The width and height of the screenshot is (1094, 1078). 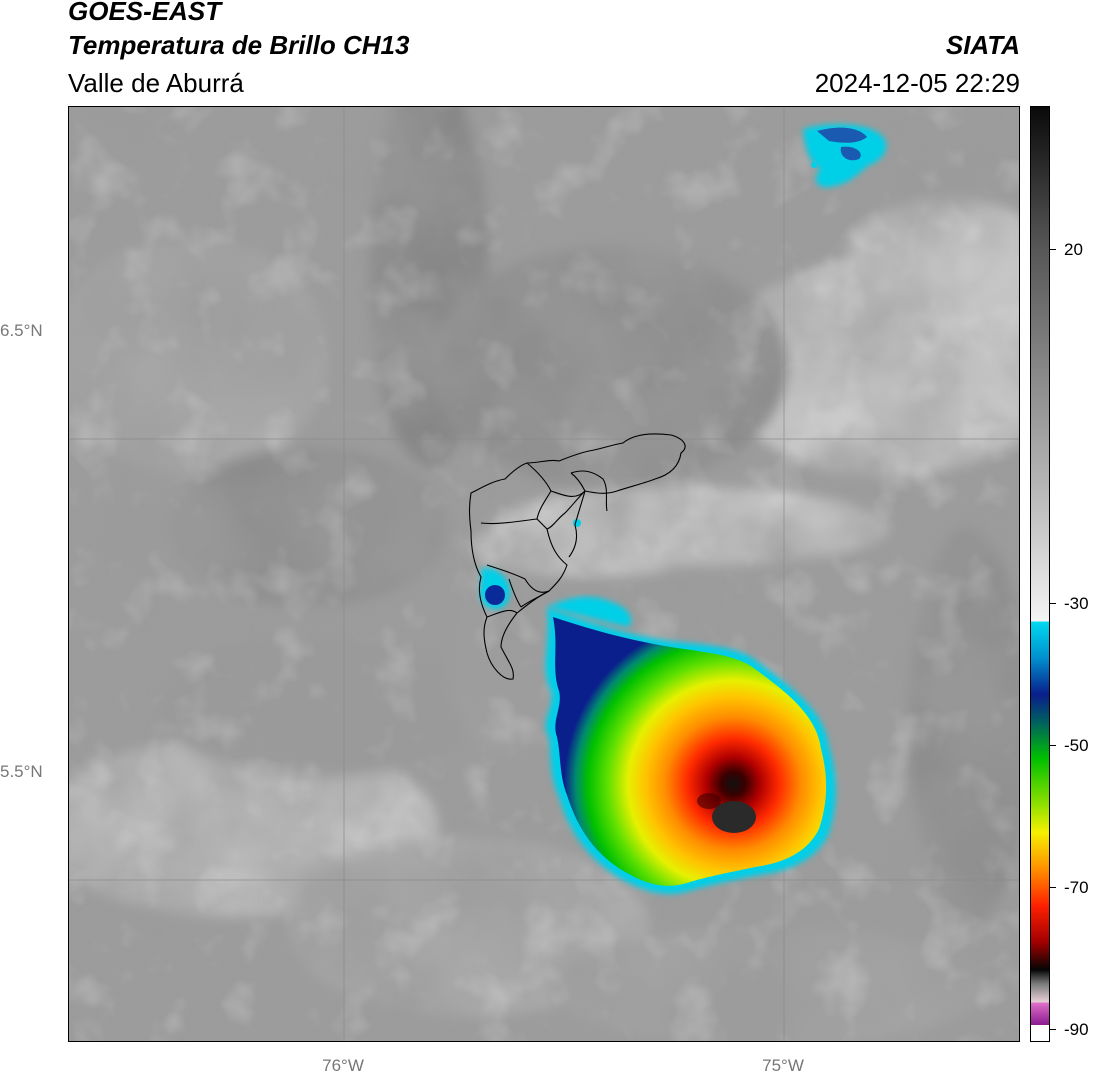 What do you see at coordinates (1076, 1029) in the screenshot?
I see `colorbar-label-minus90: -90` at bounding box center [1076, 1029].